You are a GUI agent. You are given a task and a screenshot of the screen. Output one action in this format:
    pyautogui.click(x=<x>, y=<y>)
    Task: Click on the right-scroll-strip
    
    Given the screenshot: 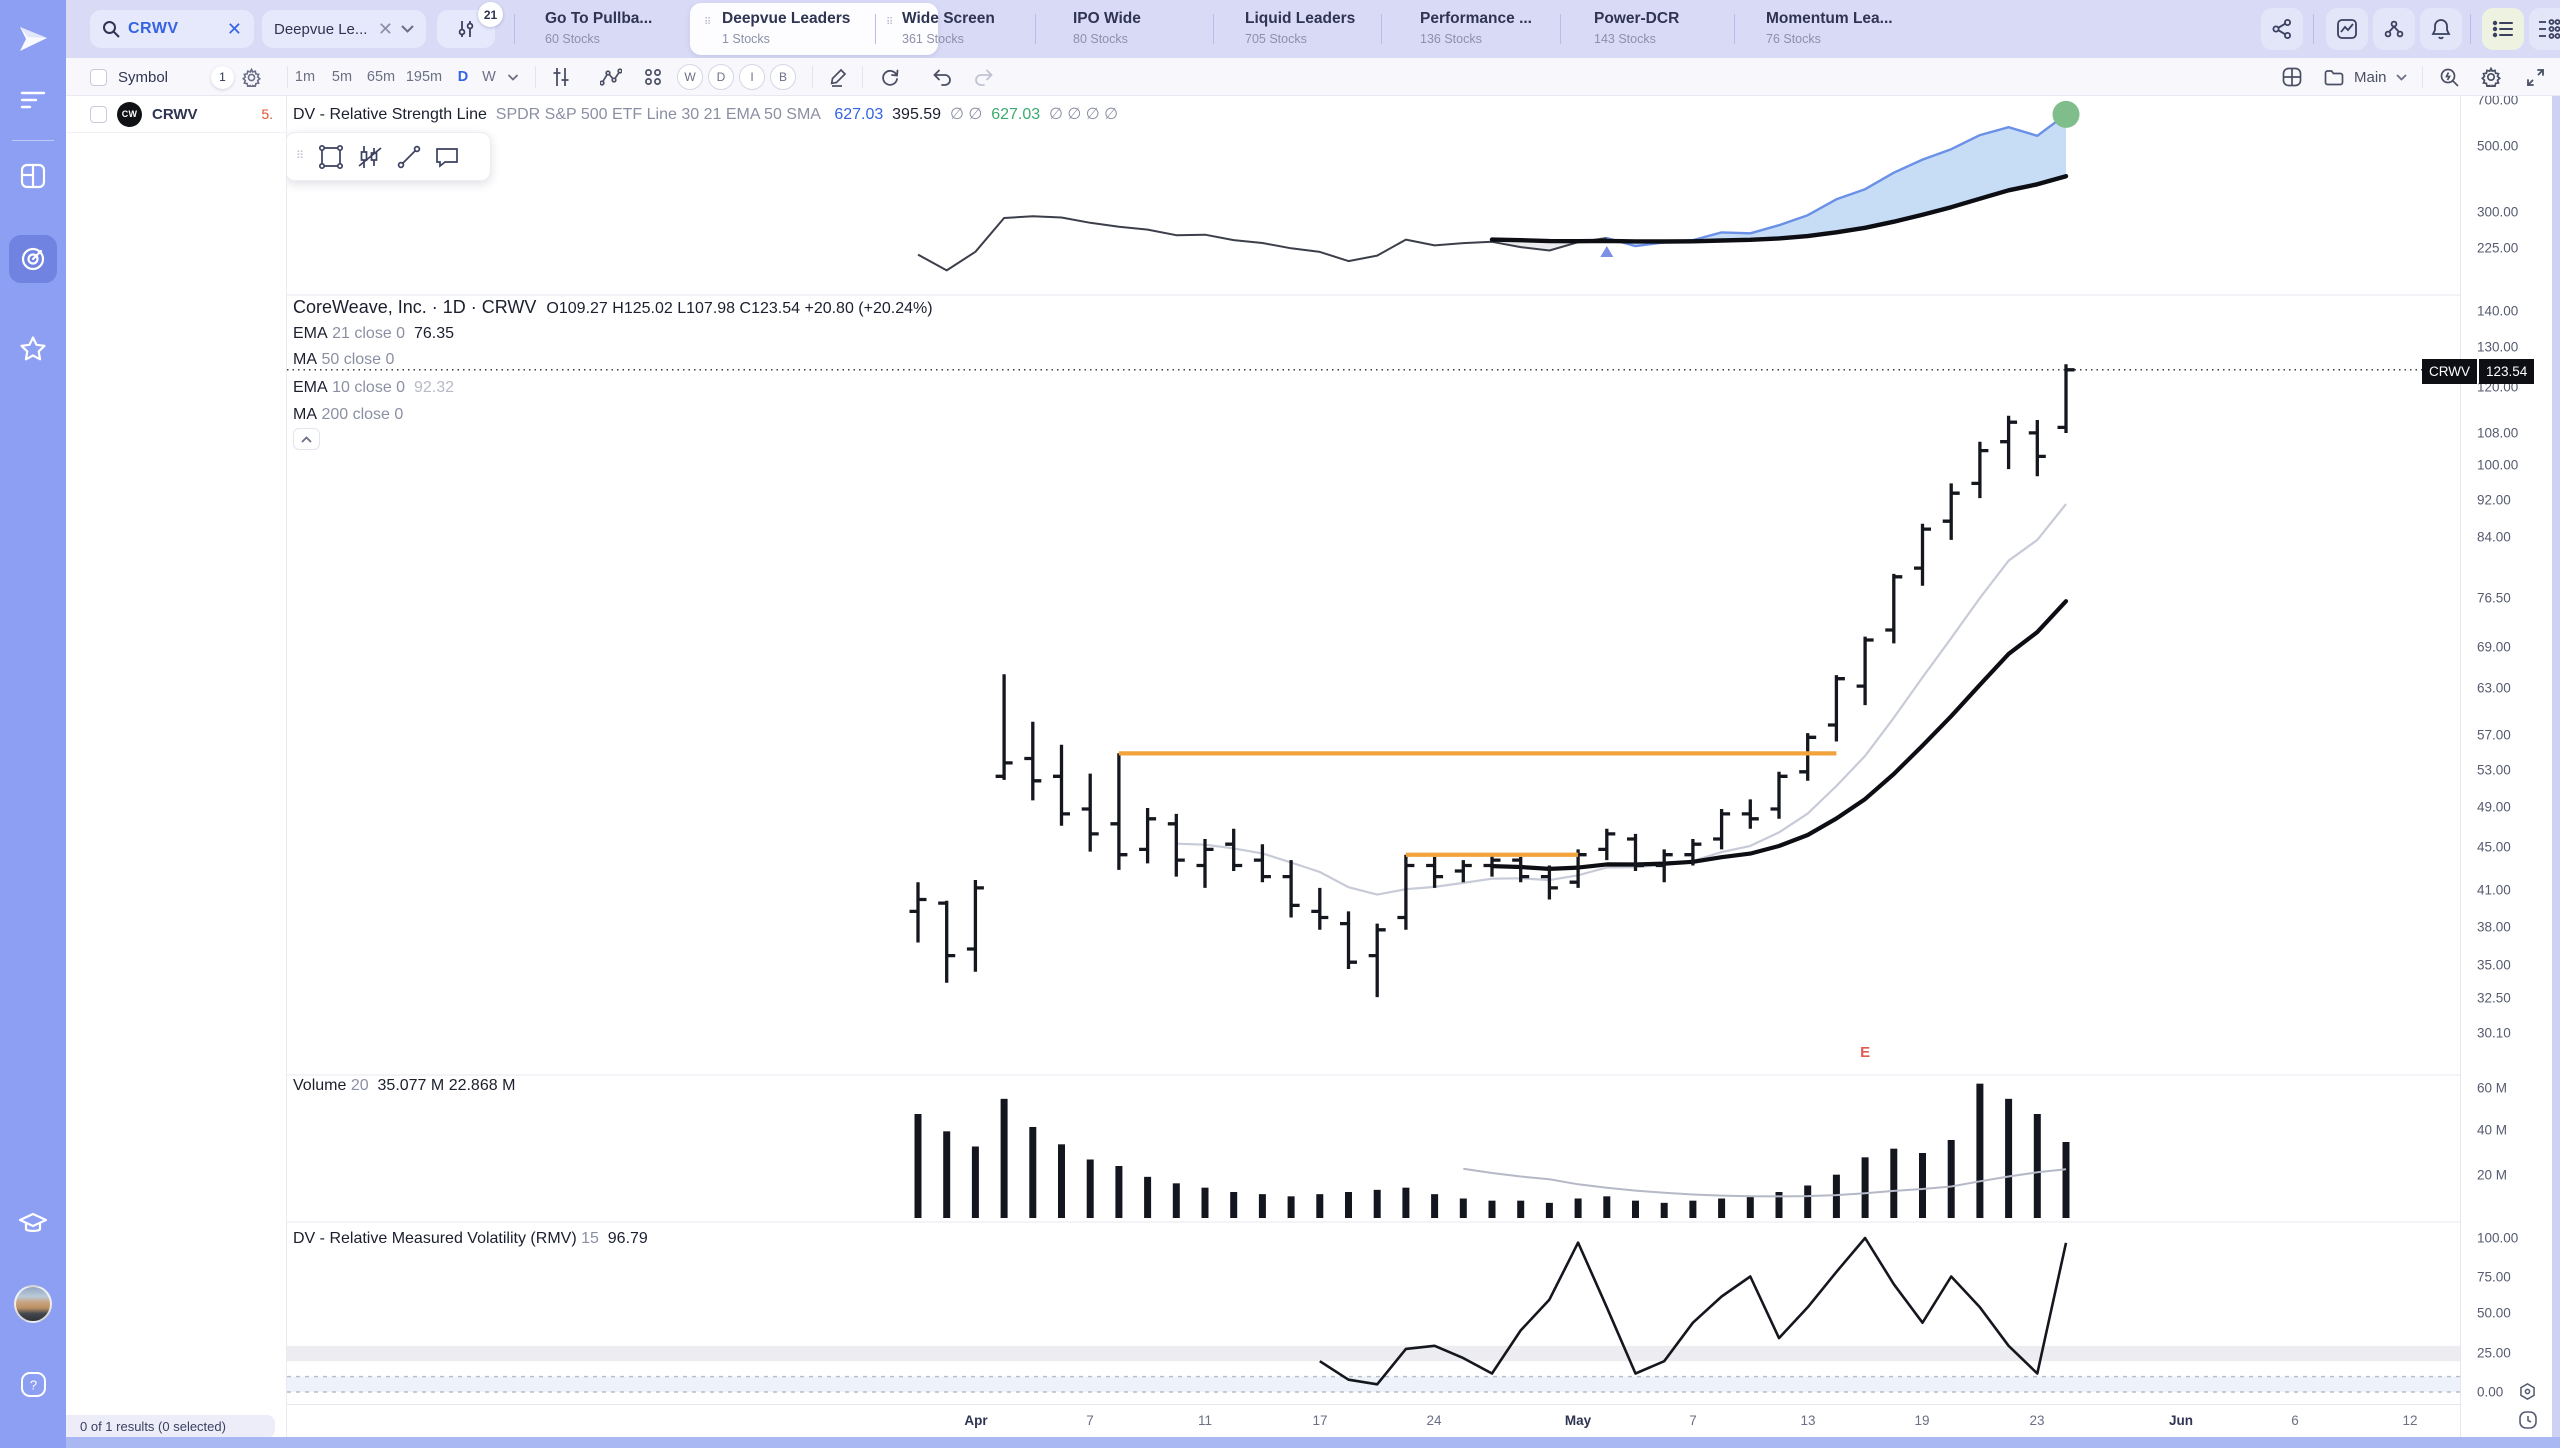 What is the action you would take?
    pyautogui.click(x=2556, y=747)
    